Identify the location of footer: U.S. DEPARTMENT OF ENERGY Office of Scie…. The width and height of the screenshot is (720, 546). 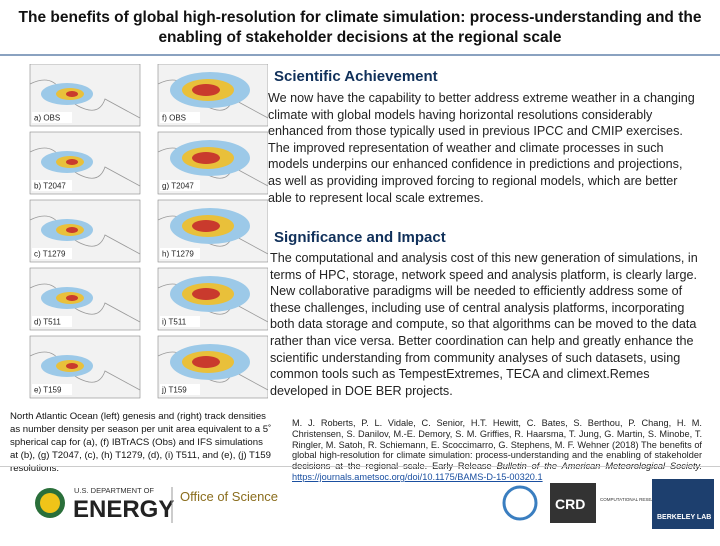
(360, 503).